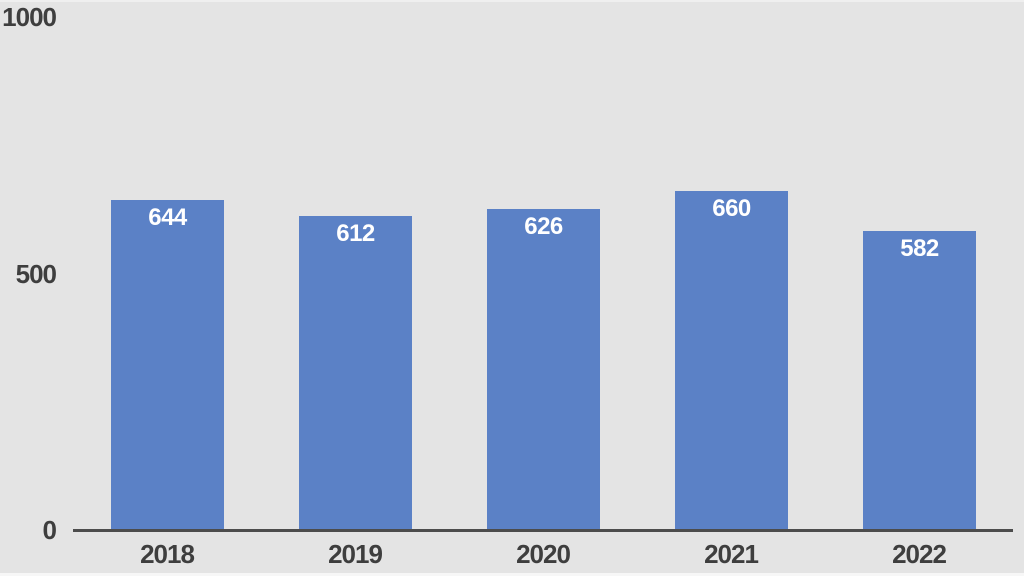 The width and height of the screenshot is (1024, 576). I want to click on x-axis-tick-label: 2021, so click(731, 554).